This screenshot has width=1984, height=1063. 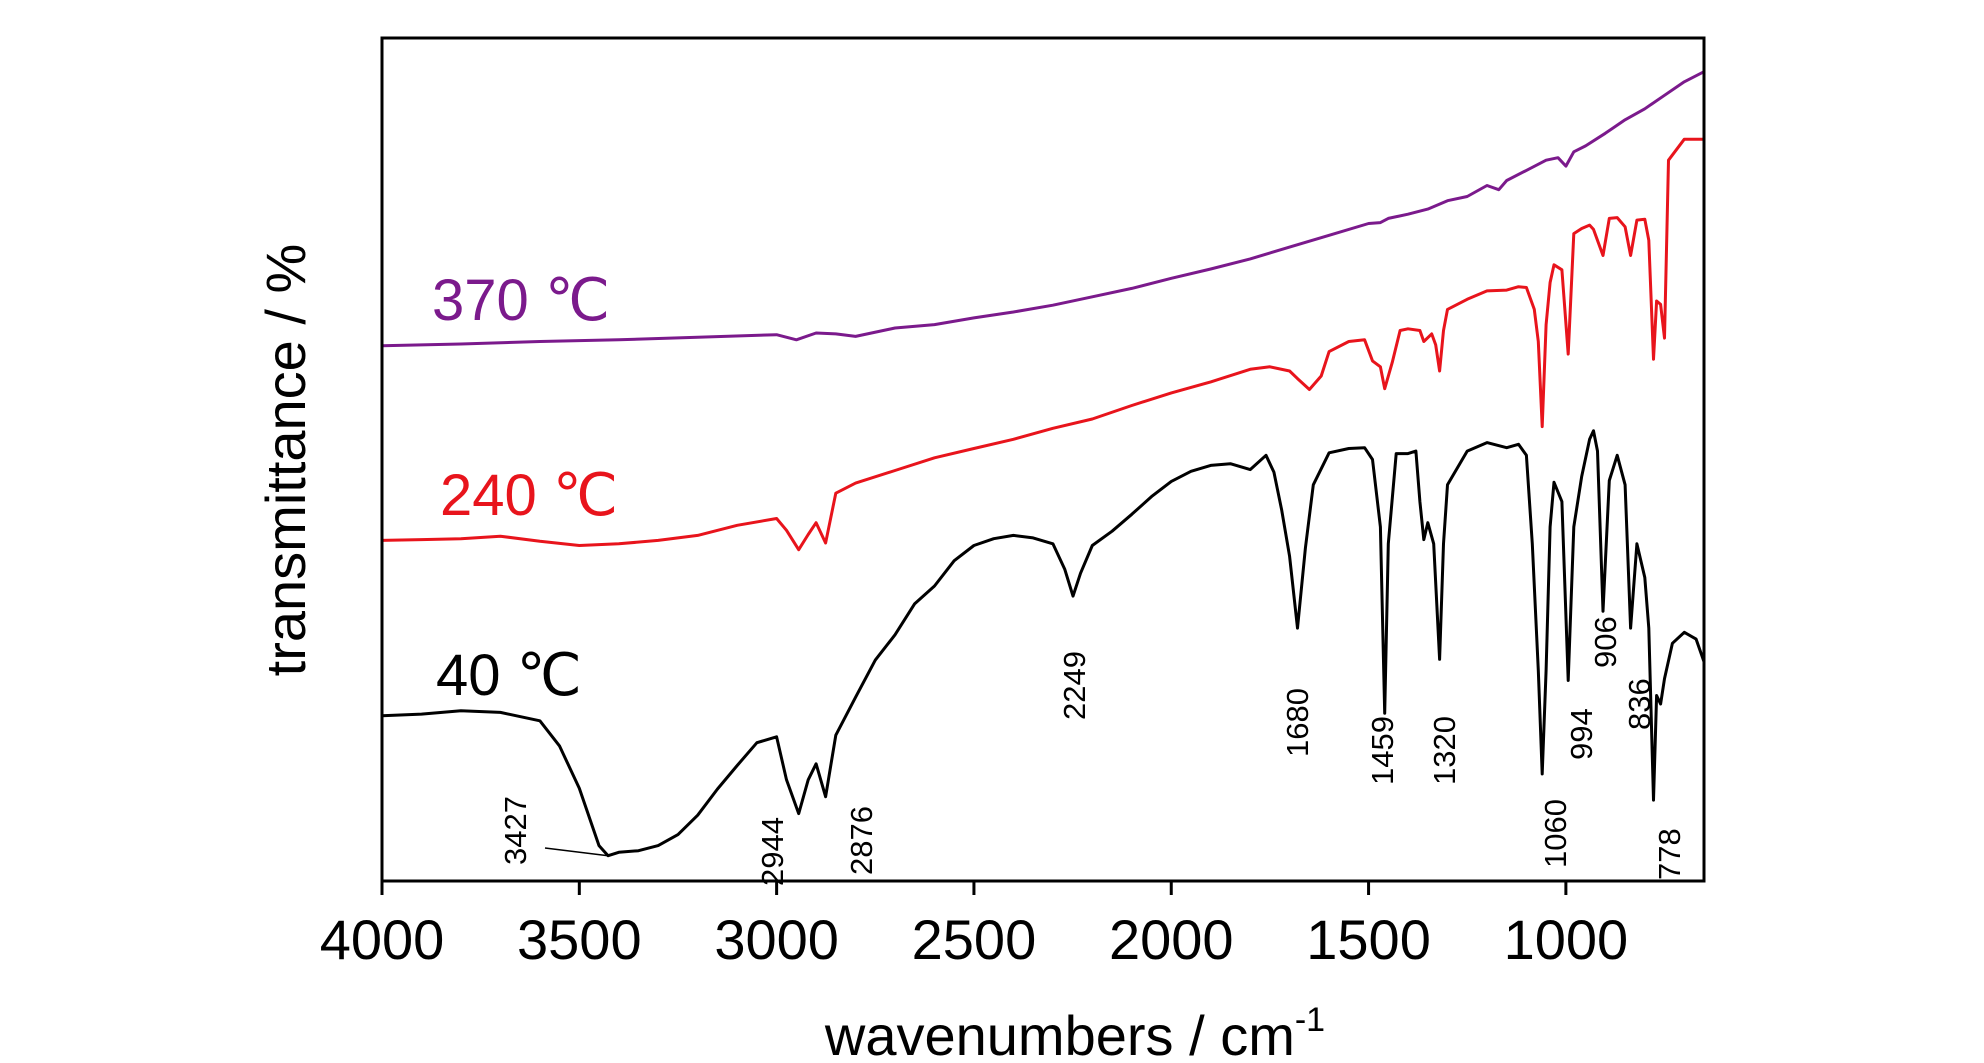 What do you see at coordinates (285, 460) in the screenshot?
I see `y-axis-title: transmittance / %` at bounding box center [285, 460].